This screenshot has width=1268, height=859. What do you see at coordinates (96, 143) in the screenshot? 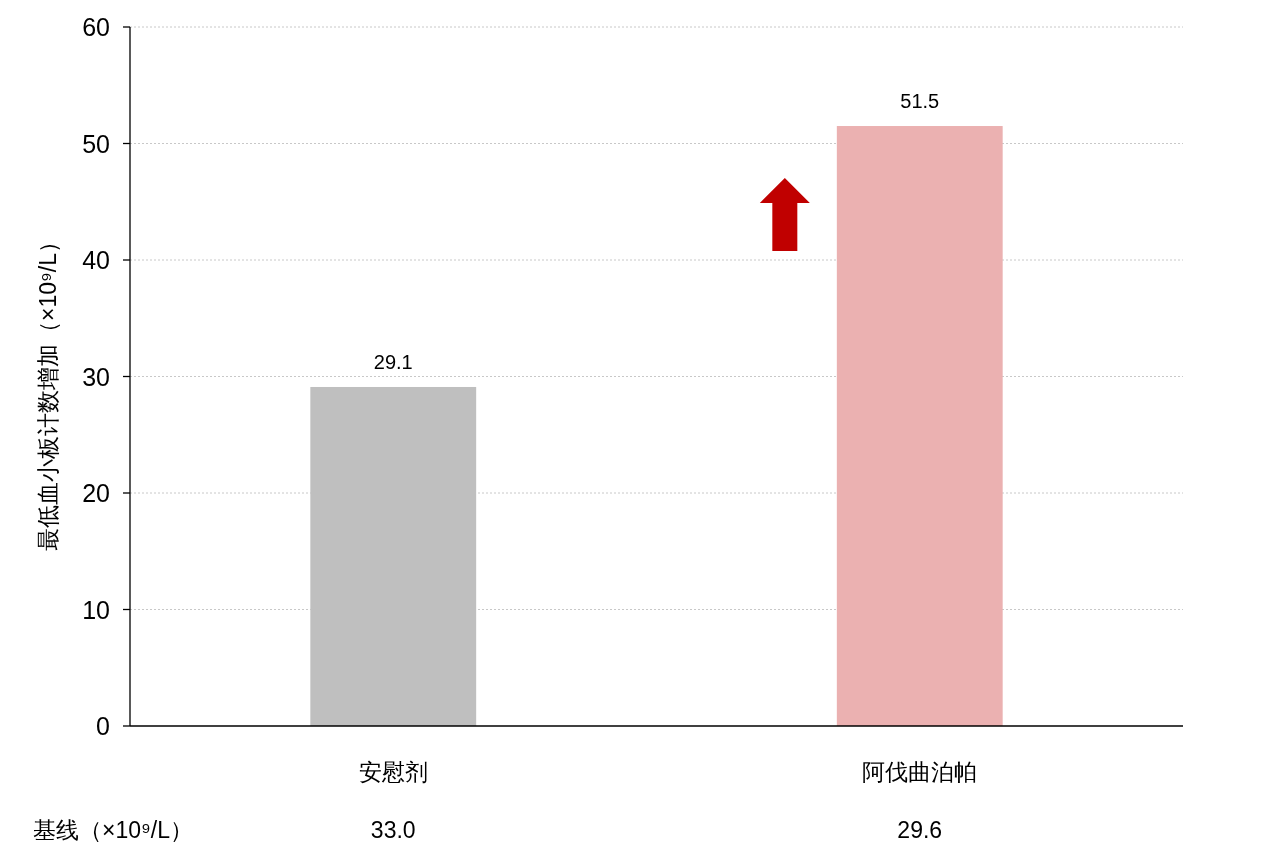
I see `y-tick-label: 50` at bounding box center [96, 143].